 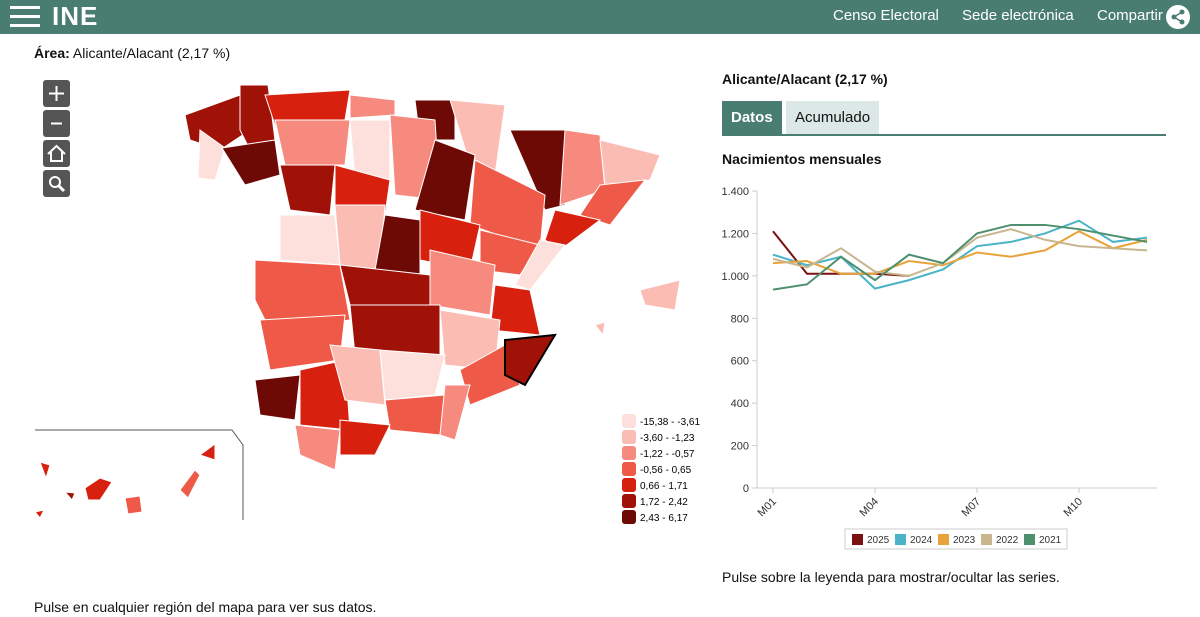 What do you see at coordinates (1178, 17) in the screenshot?
I see `share-icon` at bounding box center [1178, 17].